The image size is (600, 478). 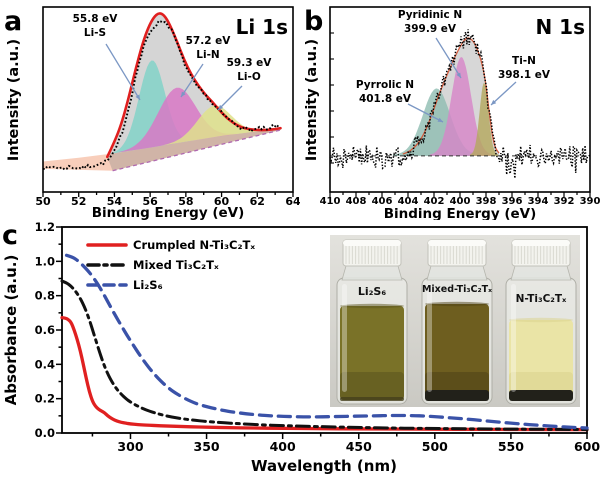 I want to click on svg-text: 52, so click(x=78, y=201).